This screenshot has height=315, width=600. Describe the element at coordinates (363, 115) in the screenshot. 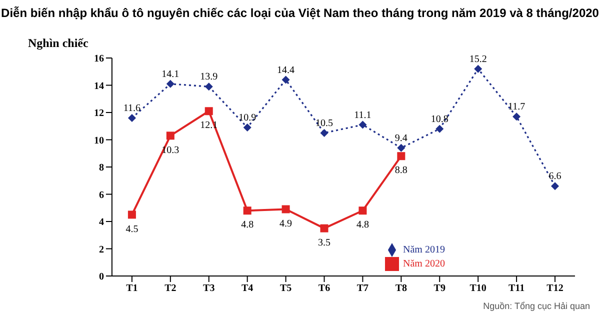

I see `data-label: 11.1` at that location.